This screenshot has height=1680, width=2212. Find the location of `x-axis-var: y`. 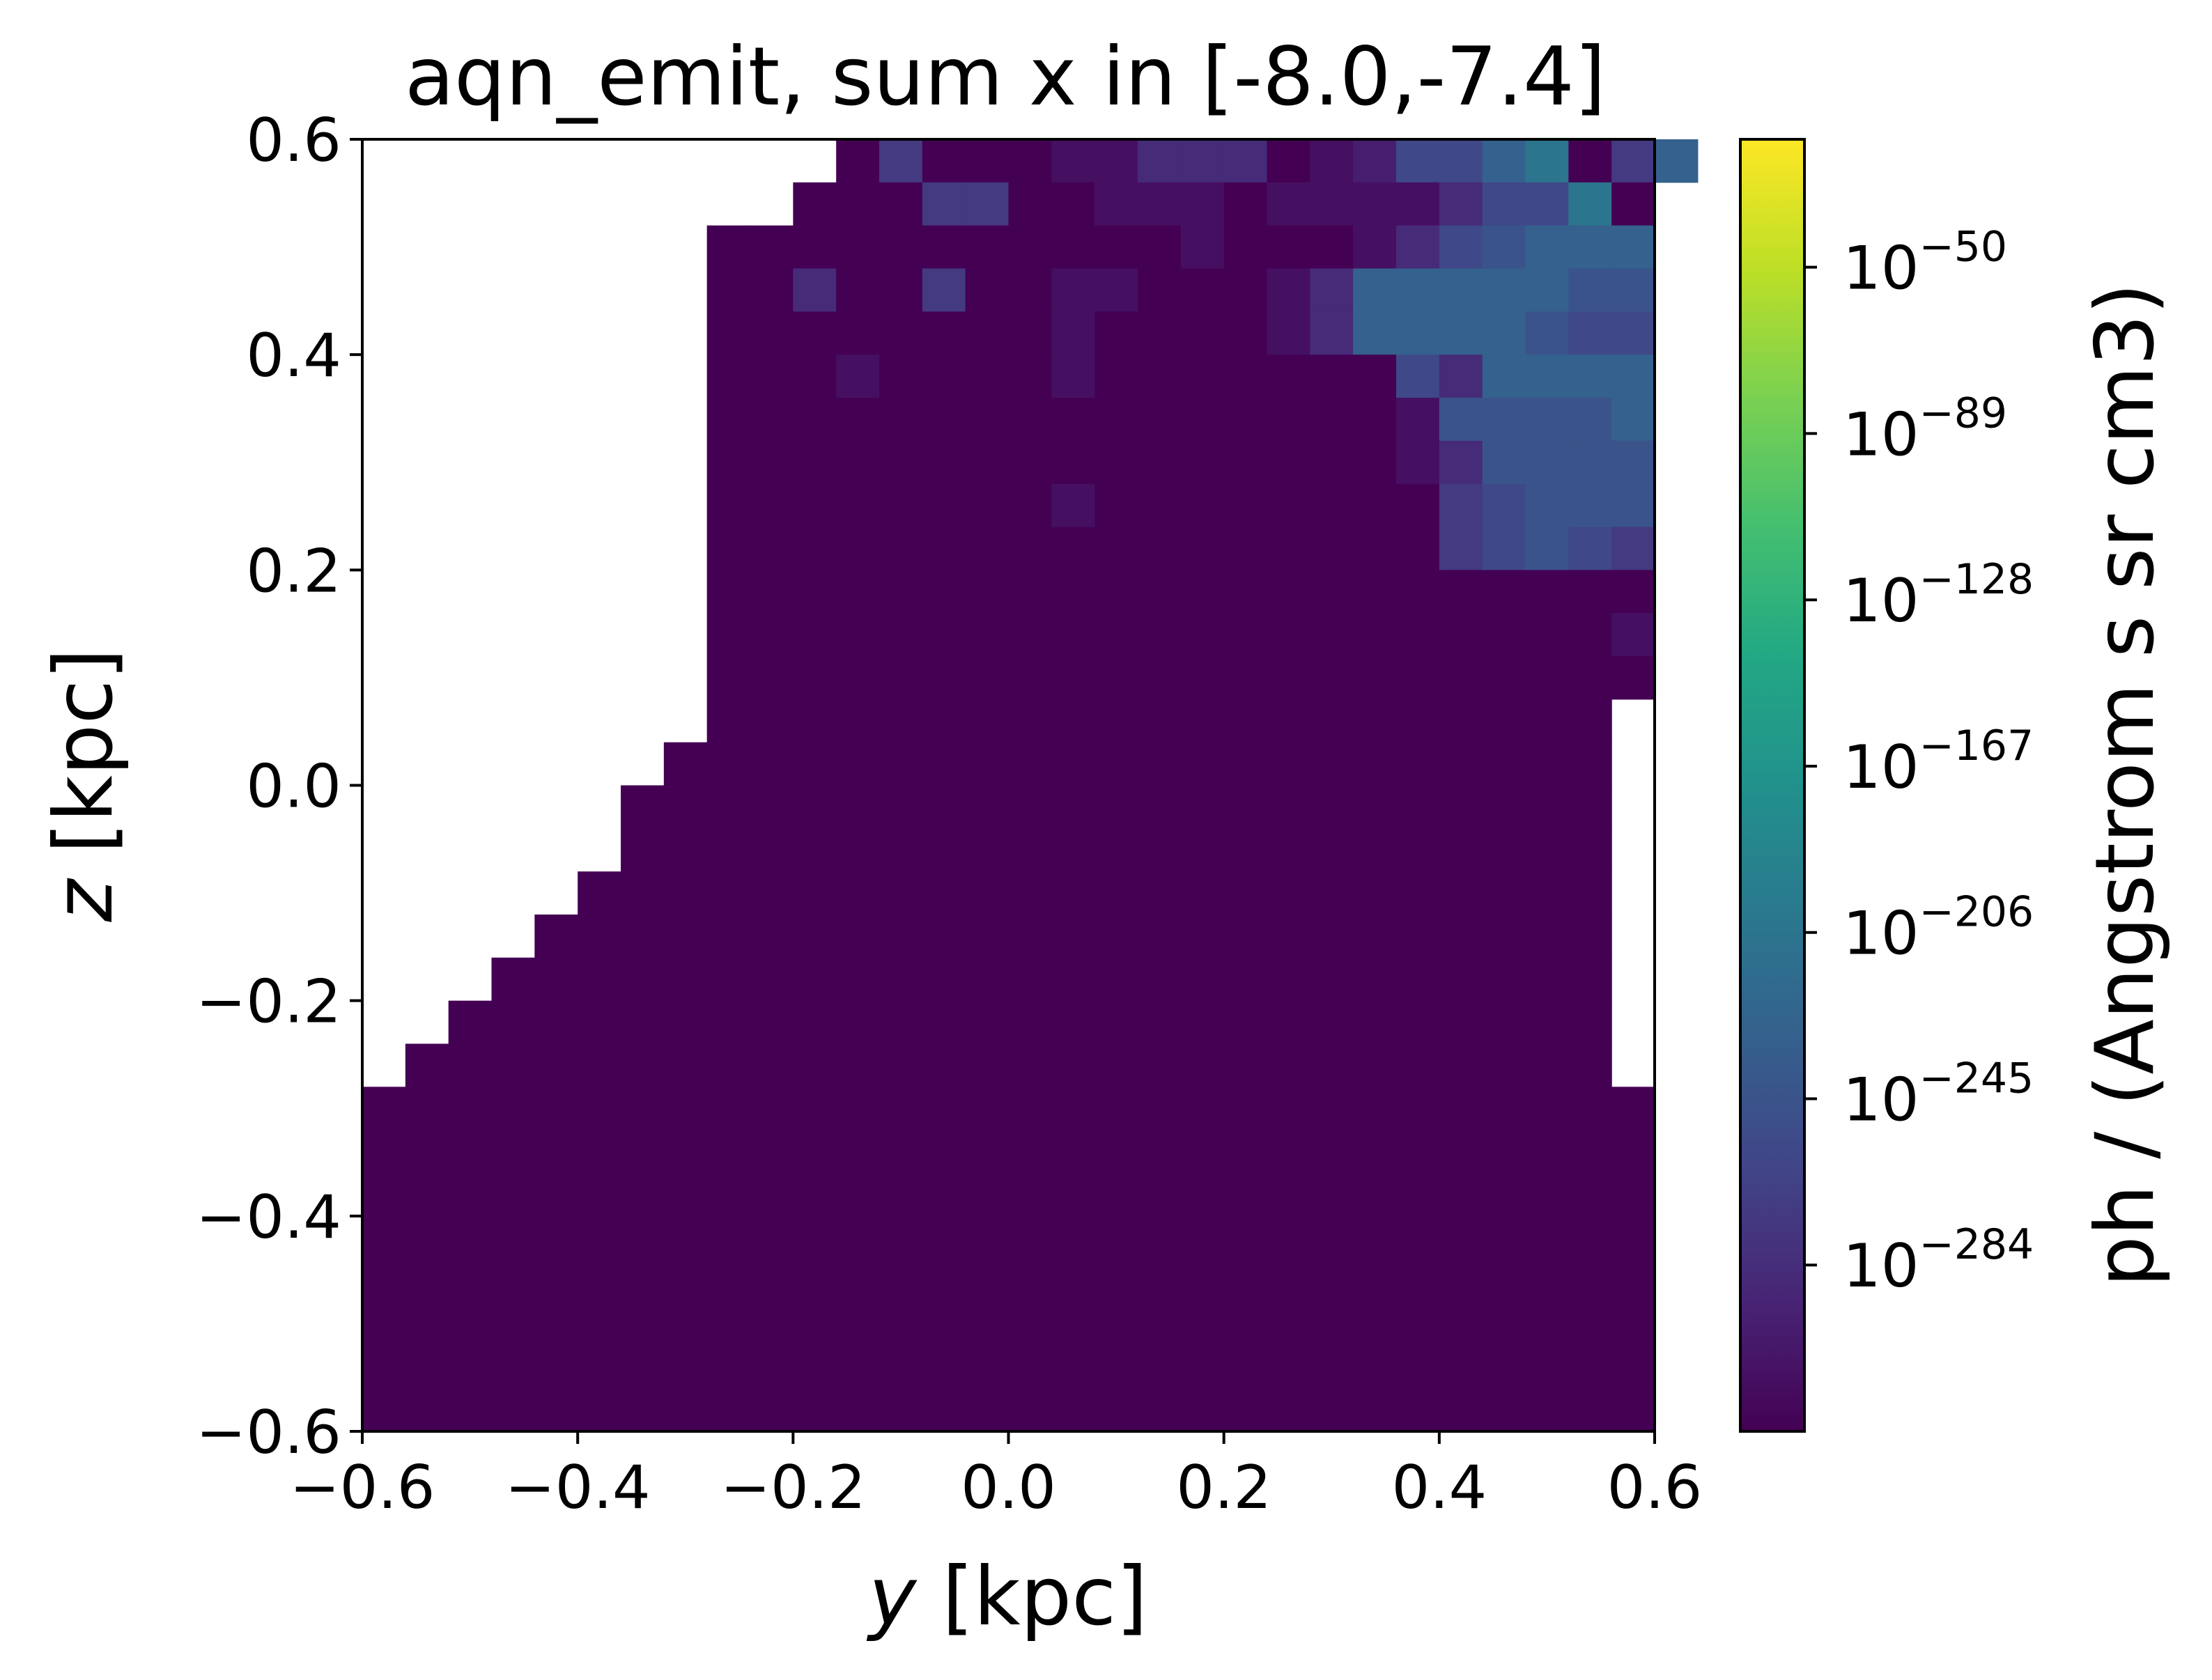

x-axis-var: y is located at coordinates (892, 1597).